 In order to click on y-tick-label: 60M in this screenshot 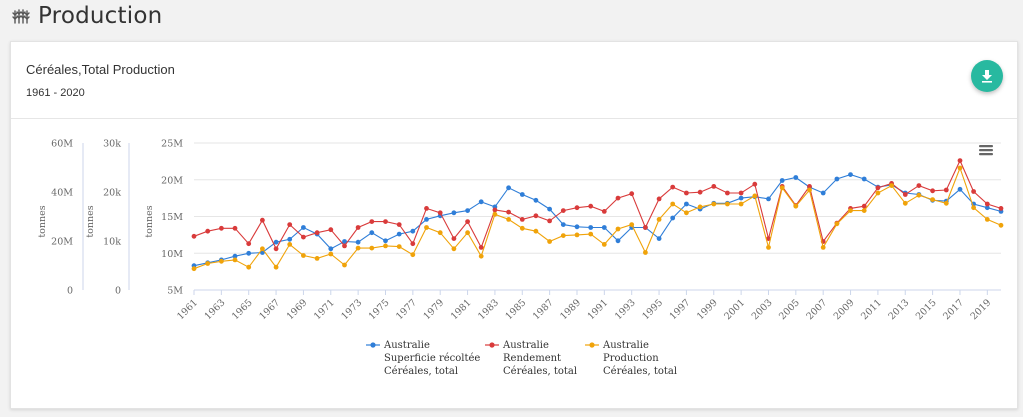, I will do `click(62, 144)`.